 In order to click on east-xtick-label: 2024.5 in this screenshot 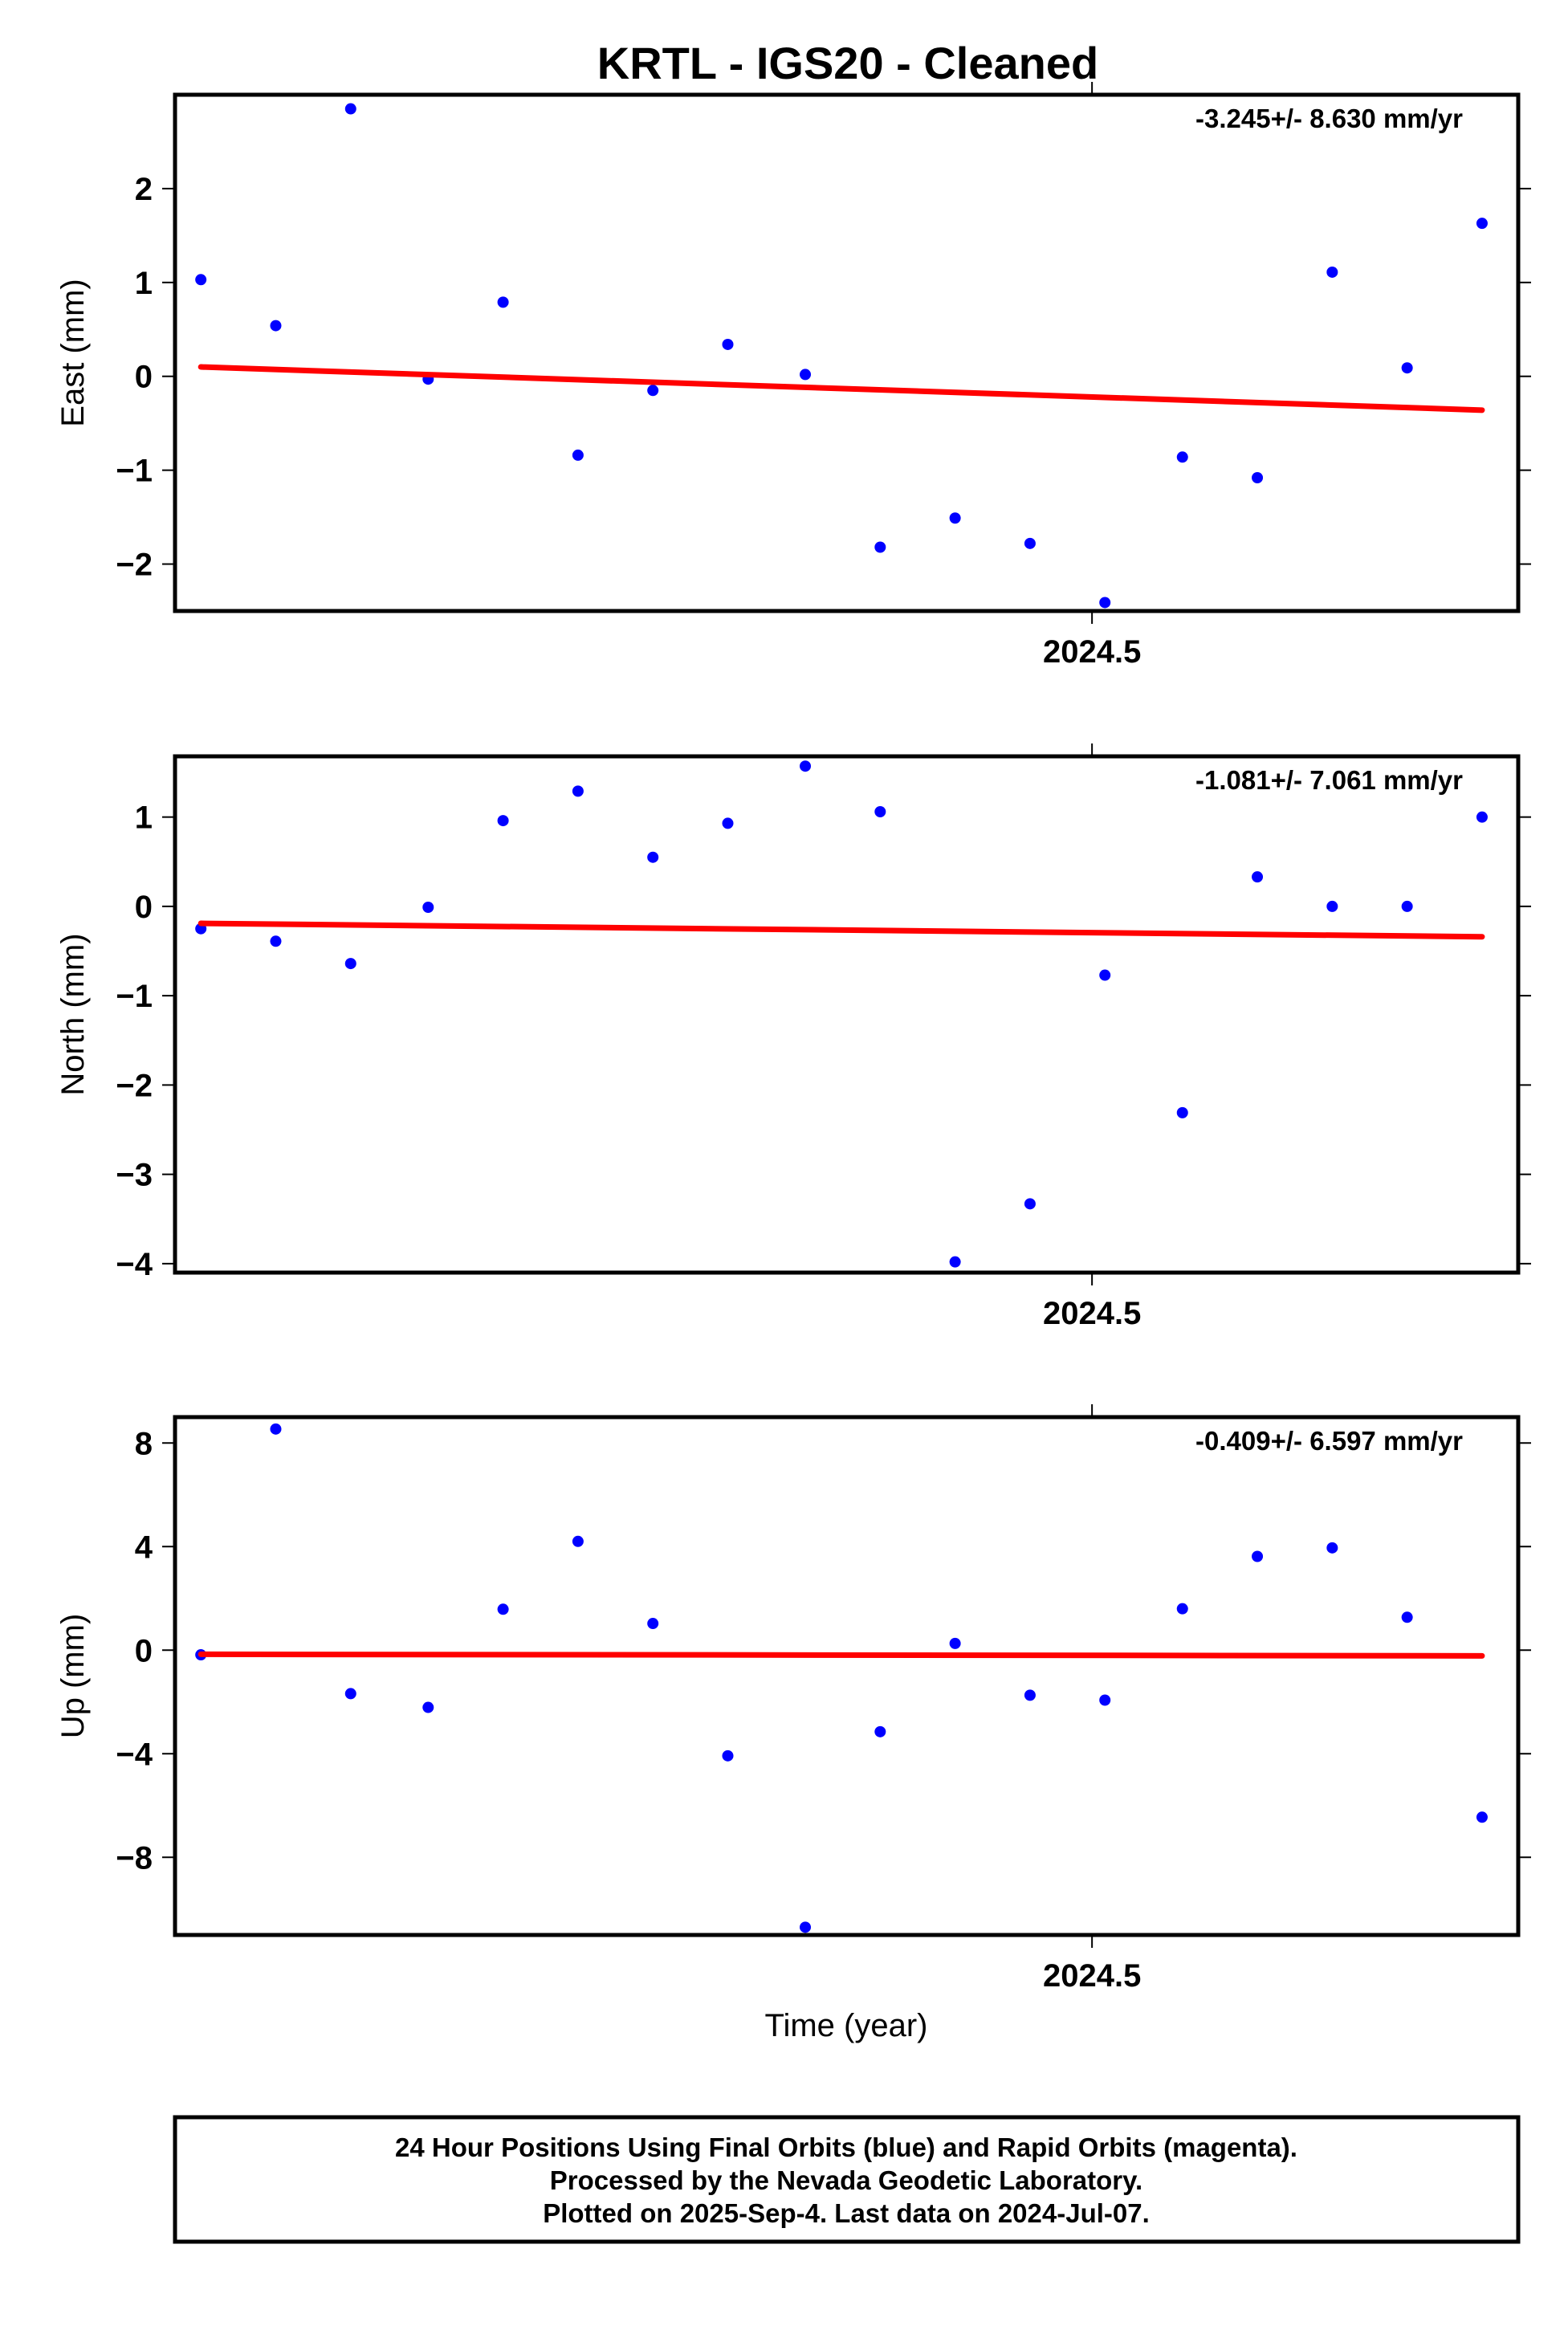, I will do `click(1092, 652)`.